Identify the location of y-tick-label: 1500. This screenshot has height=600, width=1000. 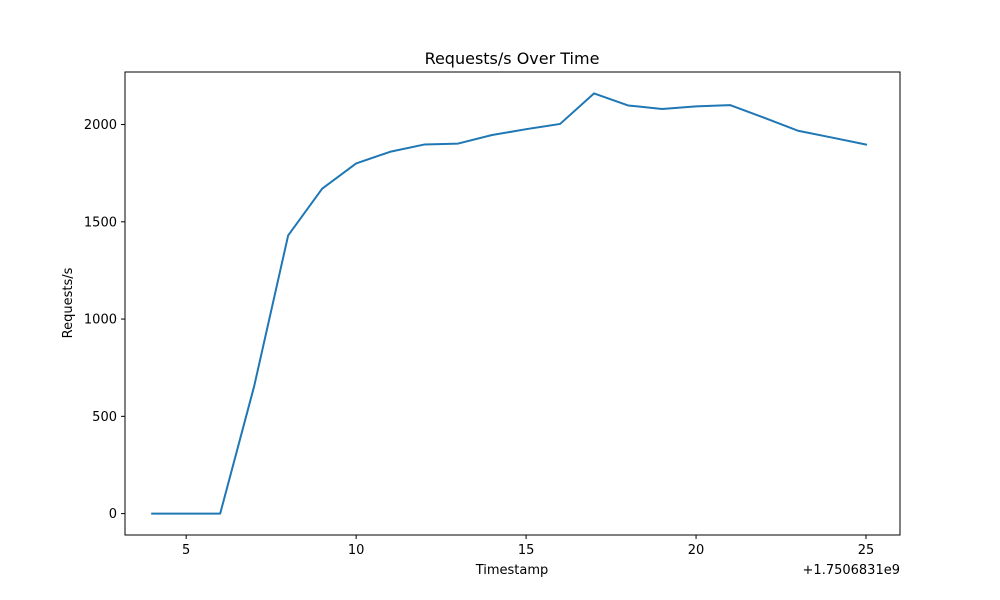
(100, 222).